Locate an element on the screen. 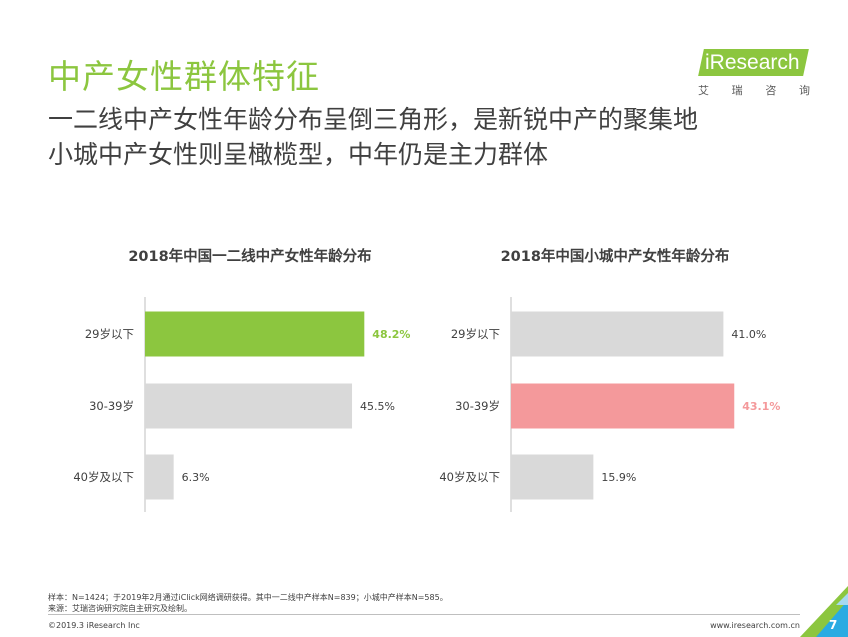  logo-cn-char: 咨 is located at coordinates (771, 90).